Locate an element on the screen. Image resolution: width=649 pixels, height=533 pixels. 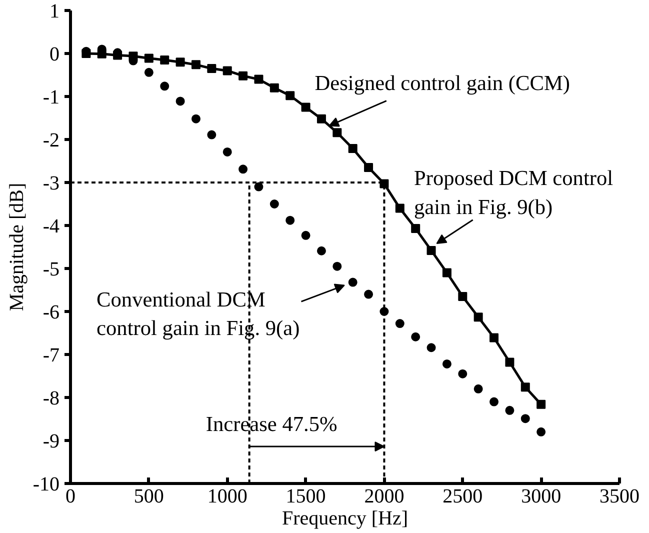
annotation: Designed control gain (CCM) is located at coordinates (442, 83).